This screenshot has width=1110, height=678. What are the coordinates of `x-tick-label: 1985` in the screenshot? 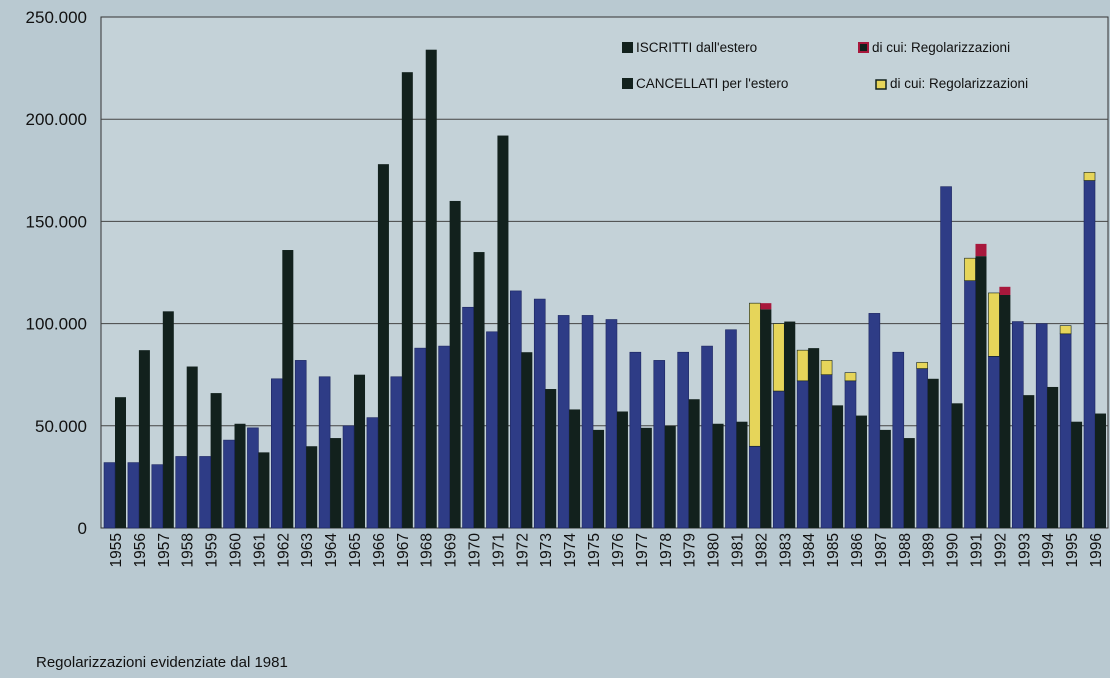 It's located at (833, 550).